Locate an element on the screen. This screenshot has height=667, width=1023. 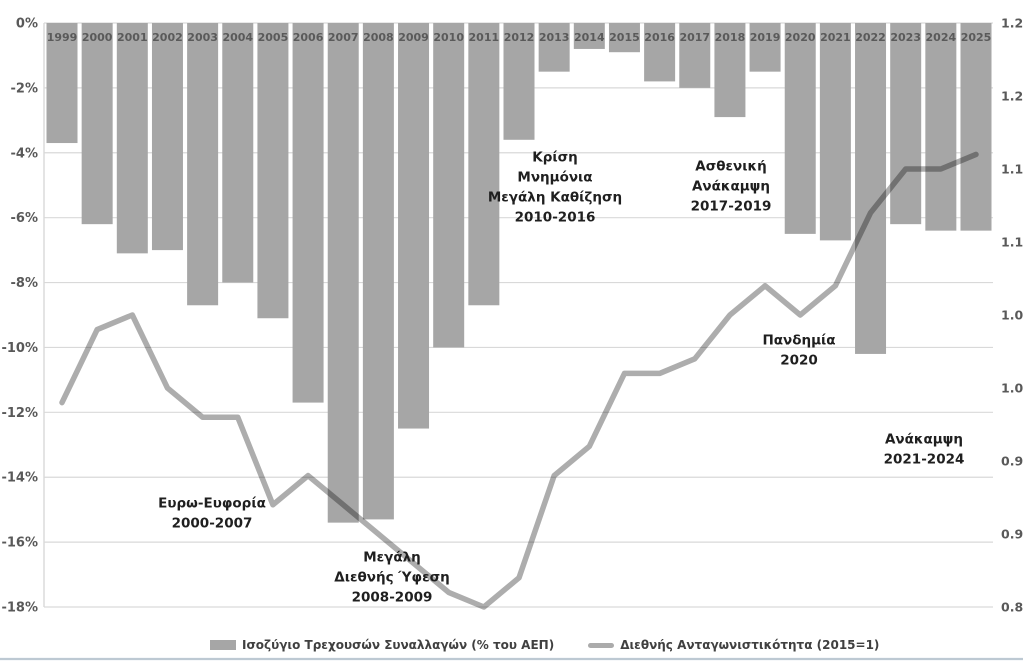
bar-2005 is located at coordinates (273, 171).